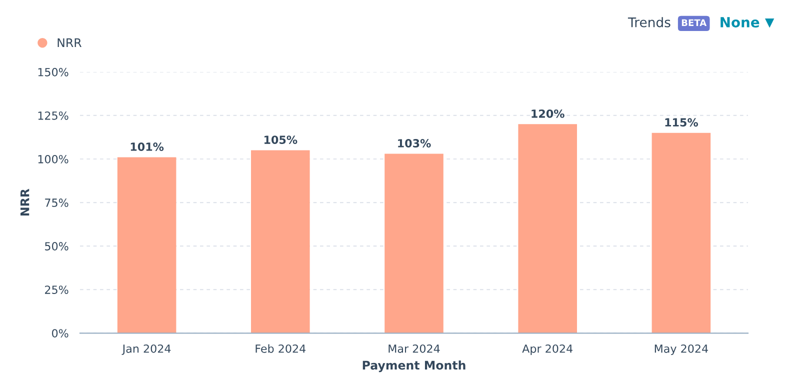 The height and width of the screenshot is (391, 800). I want to click on data-label: 120%, so click(548, 113).